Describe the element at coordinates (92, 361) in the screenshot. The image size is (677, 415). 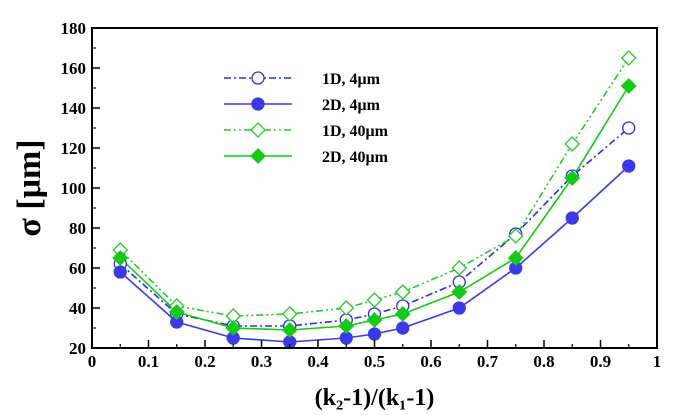
I see `x-tick-label: 0` at that location.